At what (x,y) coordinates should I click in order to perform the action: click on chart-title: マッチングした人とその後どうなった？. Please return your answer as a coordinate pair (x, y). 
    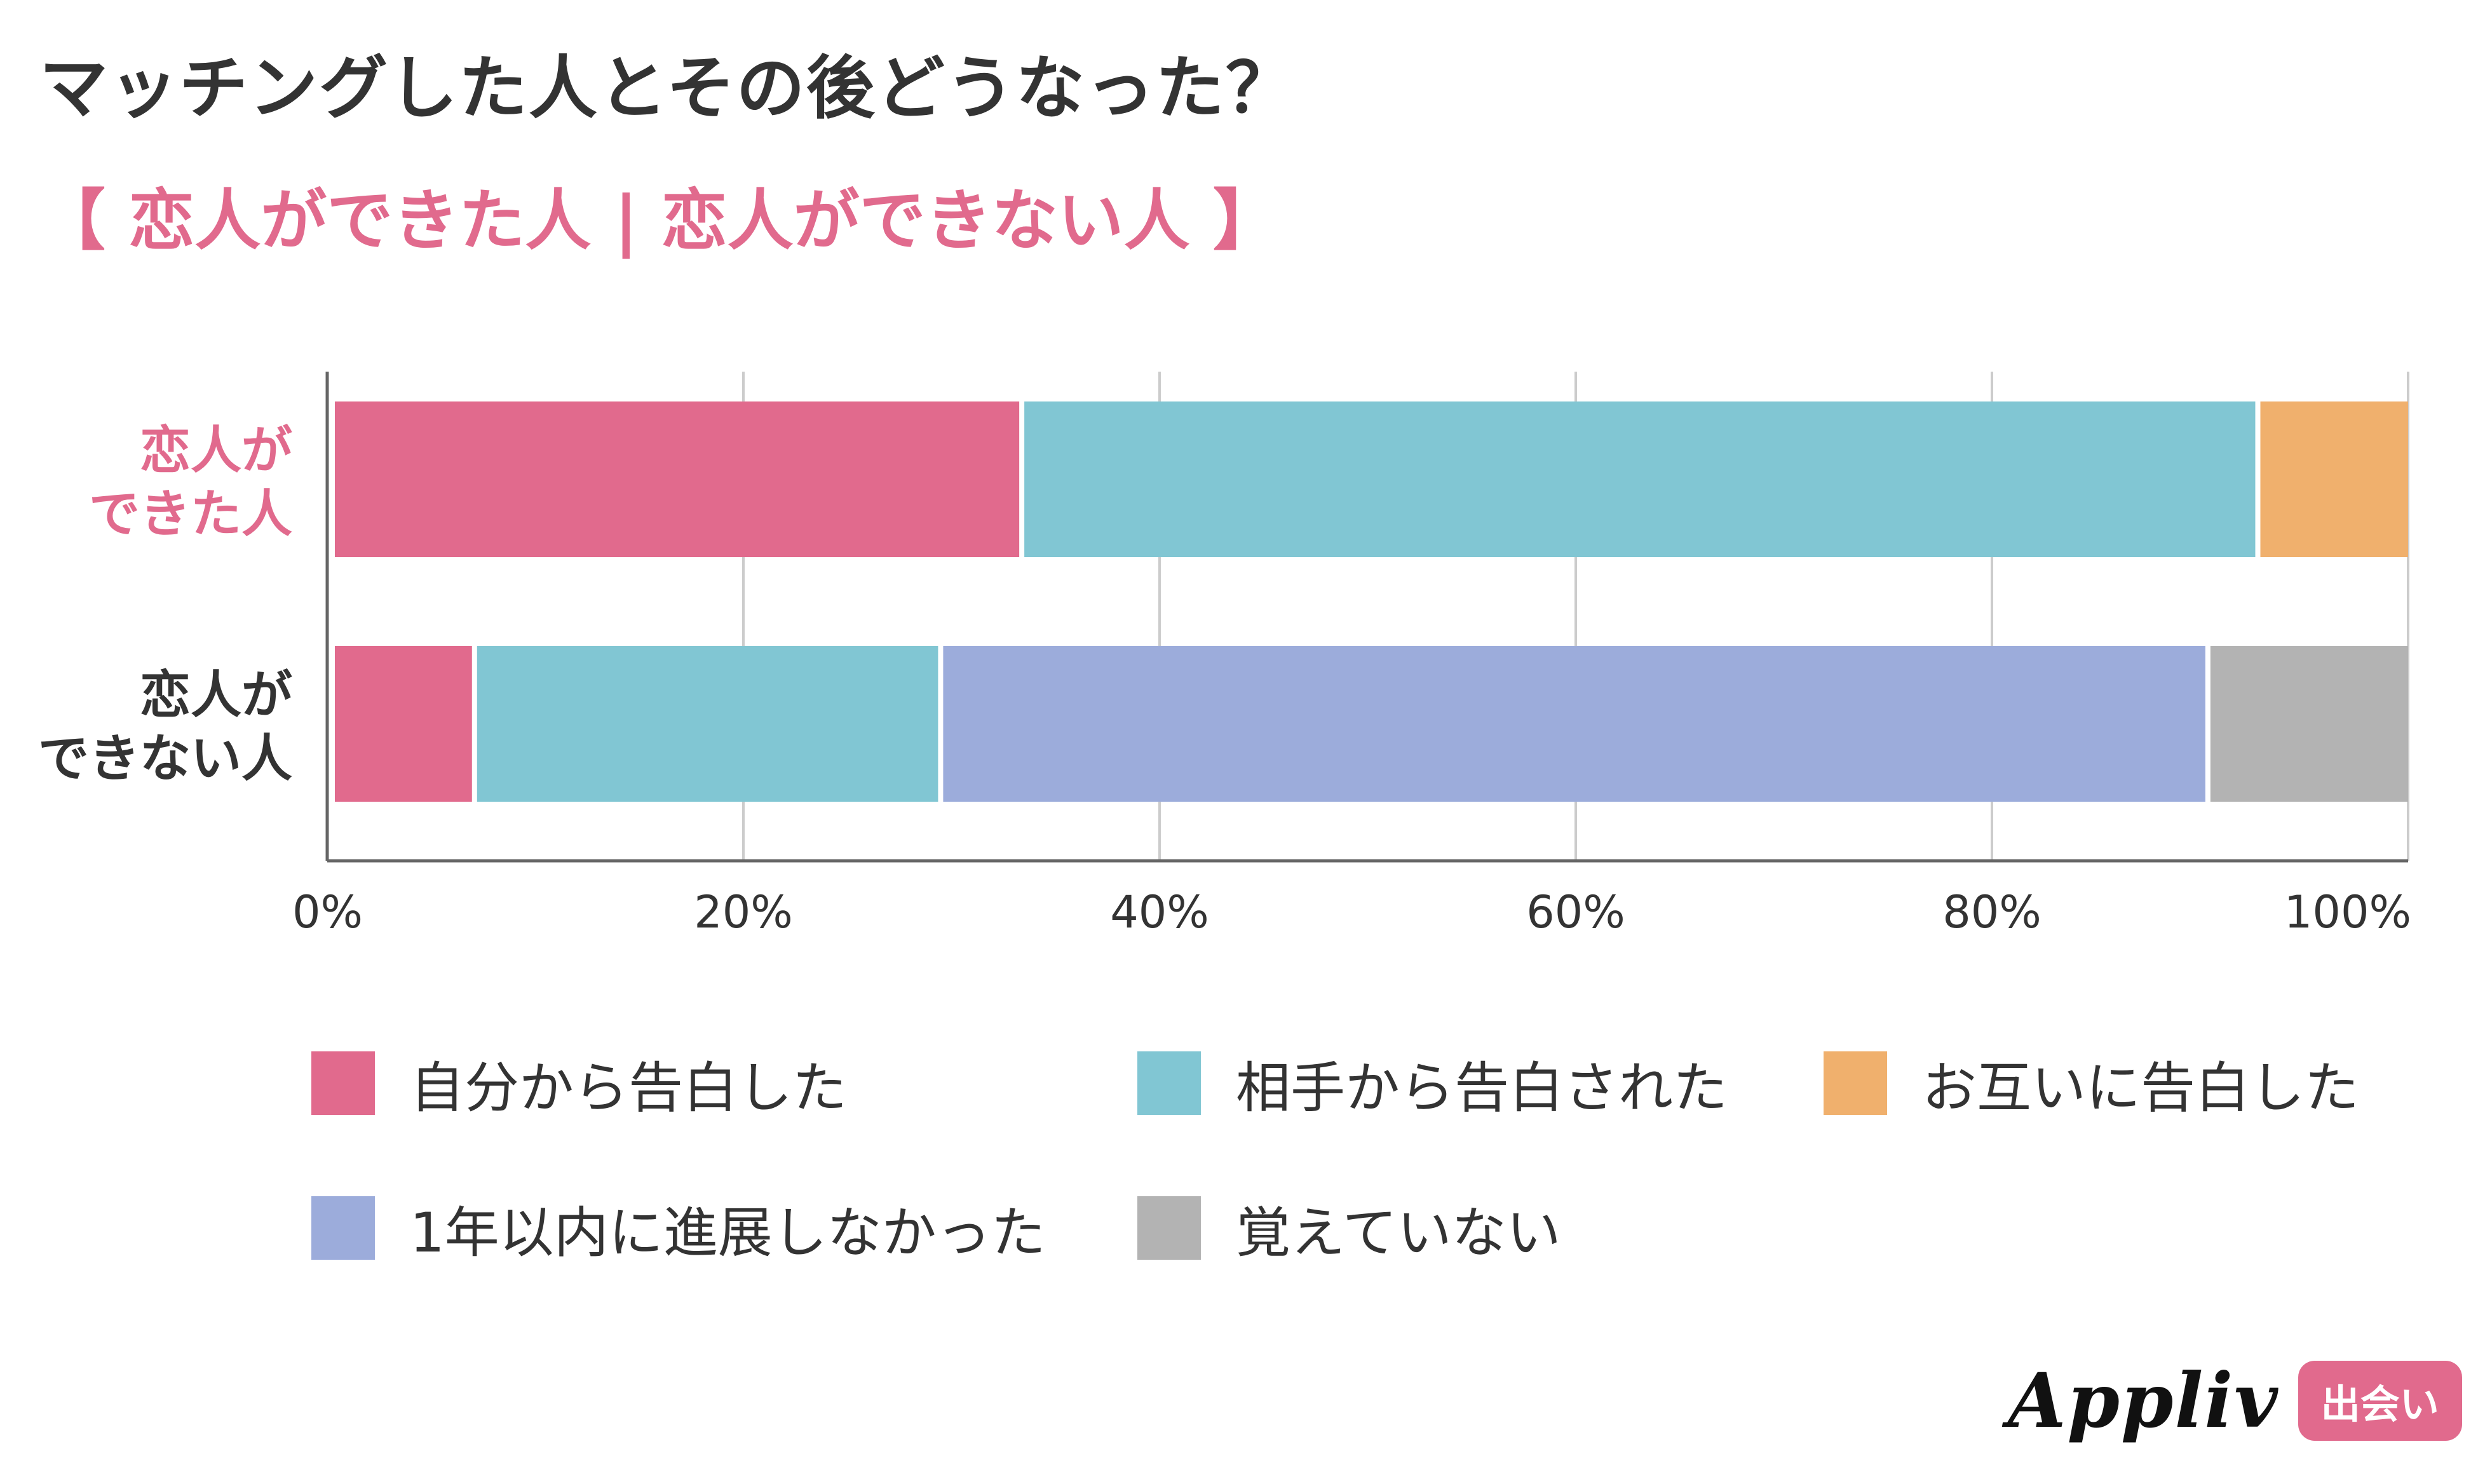
    Looking at the image, I should click on (667, 88).